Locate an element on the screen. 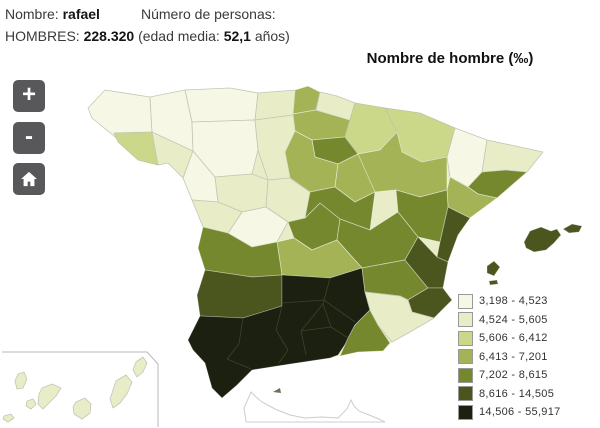 The width and height of the screenshot is (600, 428). men-stats-row: HOMBRES: 228.320 (edad media: 52,1 años) is located at coordinates (147, 36).